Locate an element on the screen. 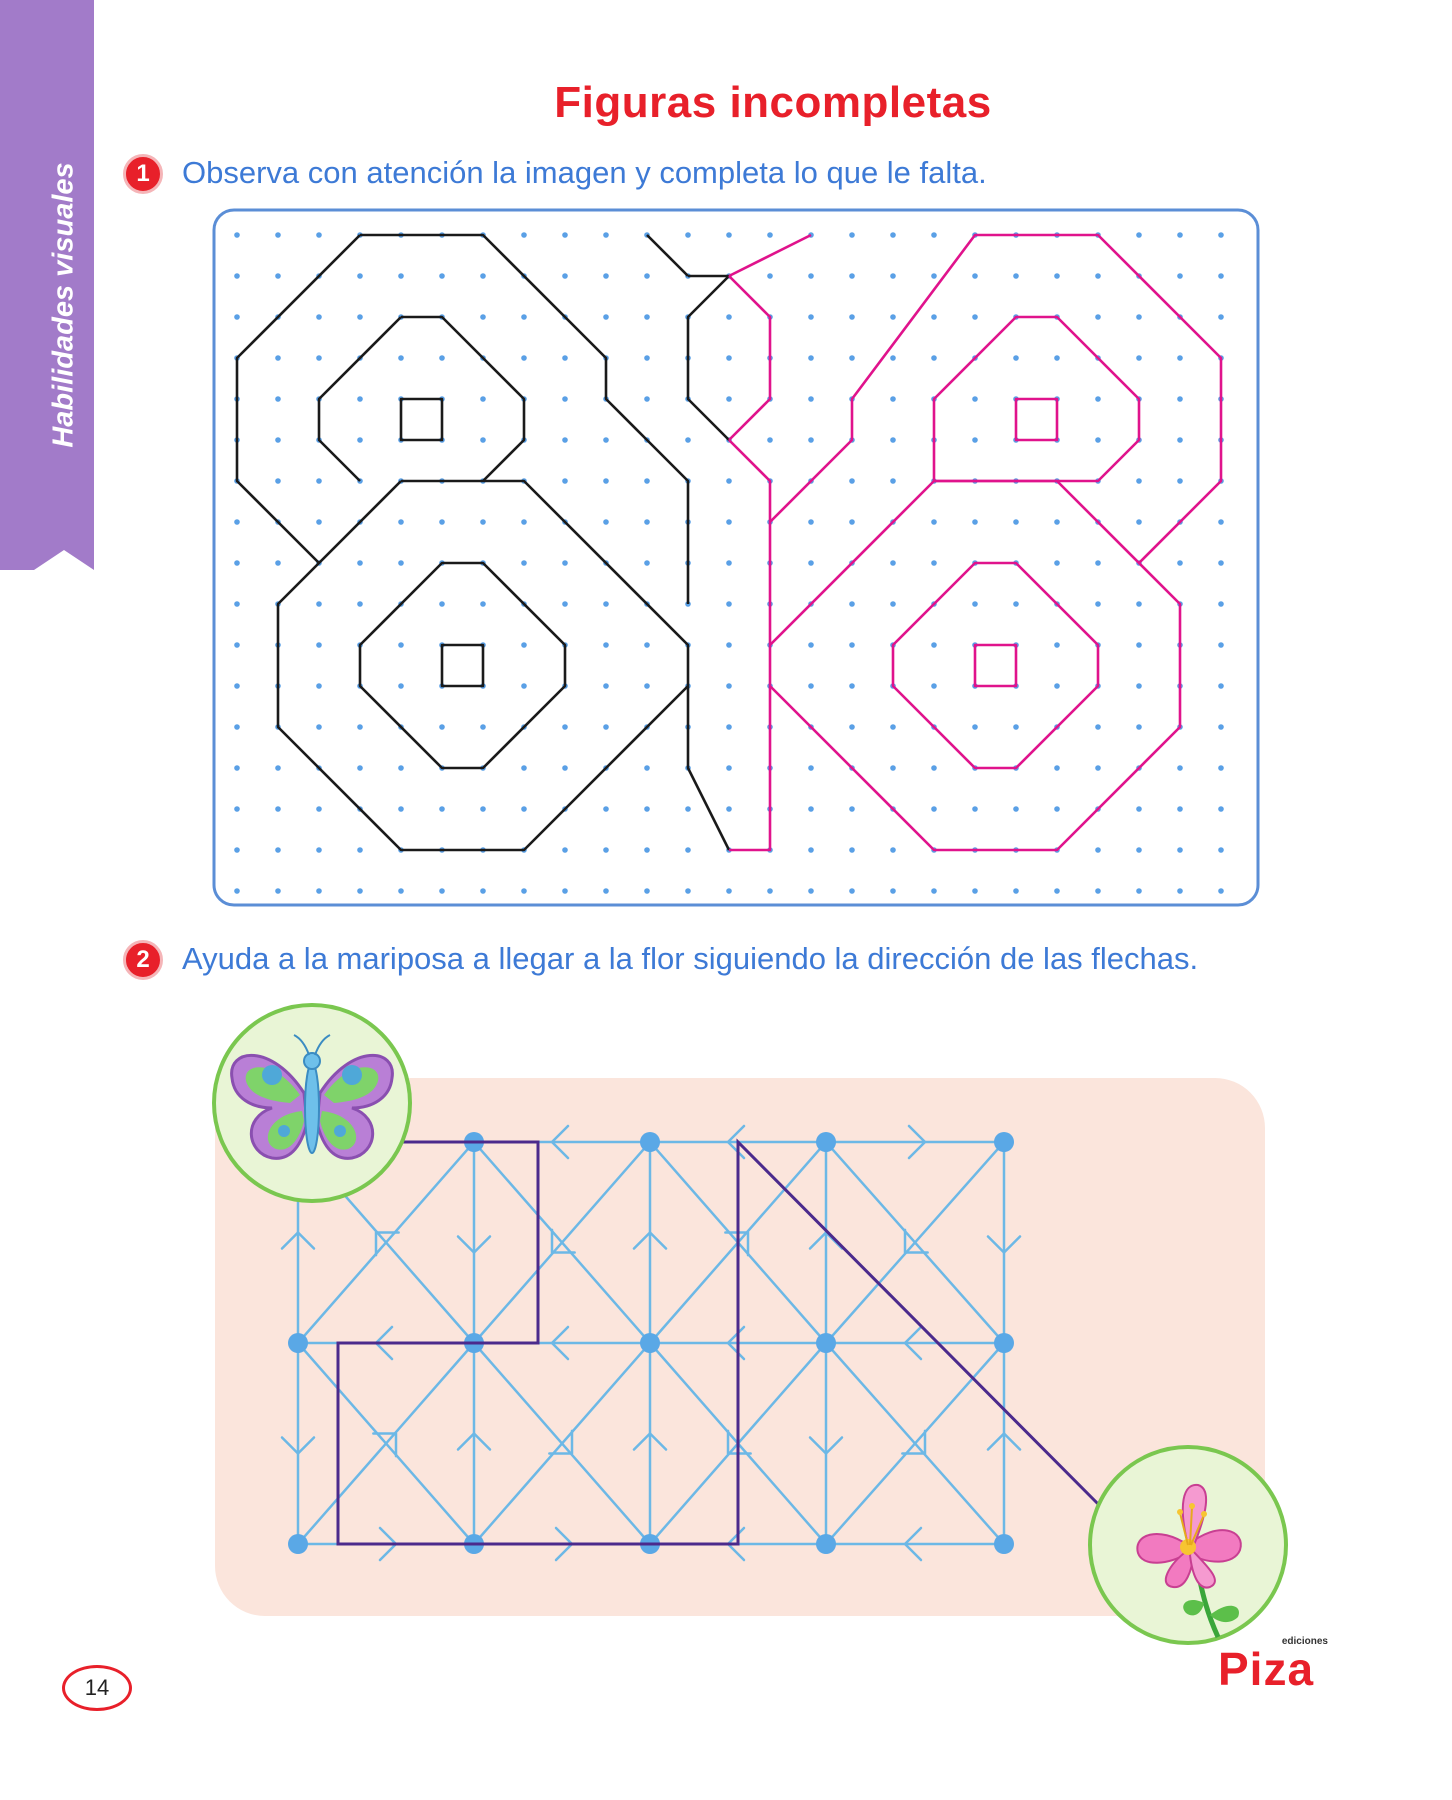 The width and height of the screenshot is (1452, 1800). flower-icon is located at coordinates (1189, 1561).